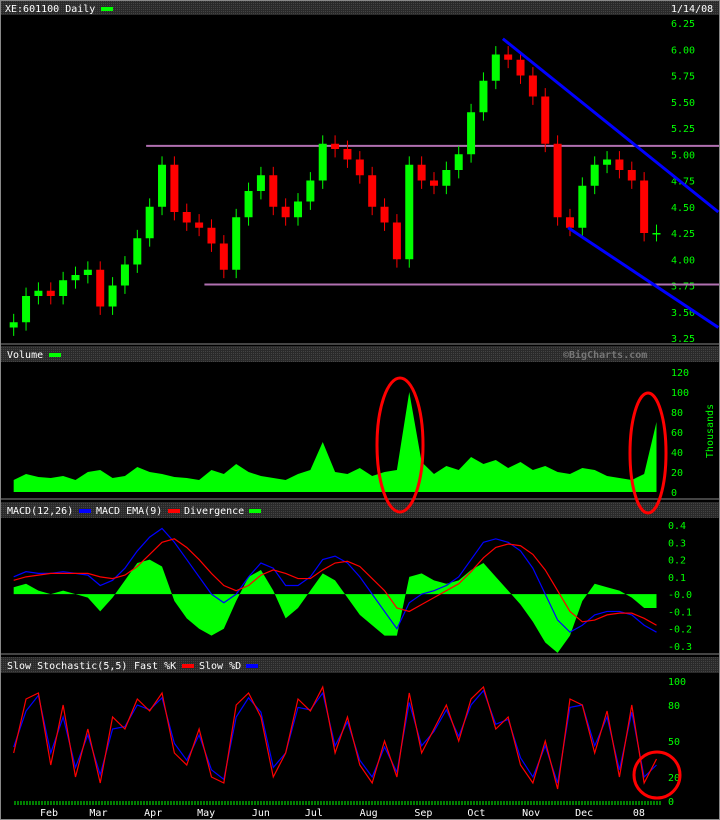 The width and height of the screenshot is (720, 820). I want to click on x-axis-label: 08, so click(639, 813).